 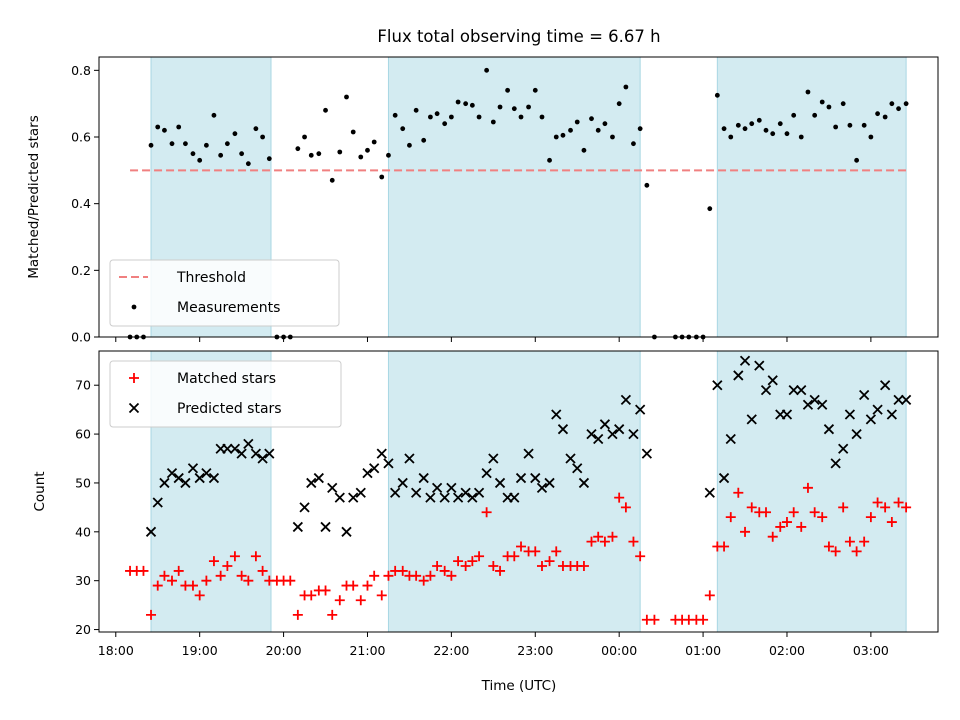 What do you see at coordinates (518, 36) in the screenshot?
I see `chart-title: Flux total observing time = 6.67 h` at bounding box center [518, 36].